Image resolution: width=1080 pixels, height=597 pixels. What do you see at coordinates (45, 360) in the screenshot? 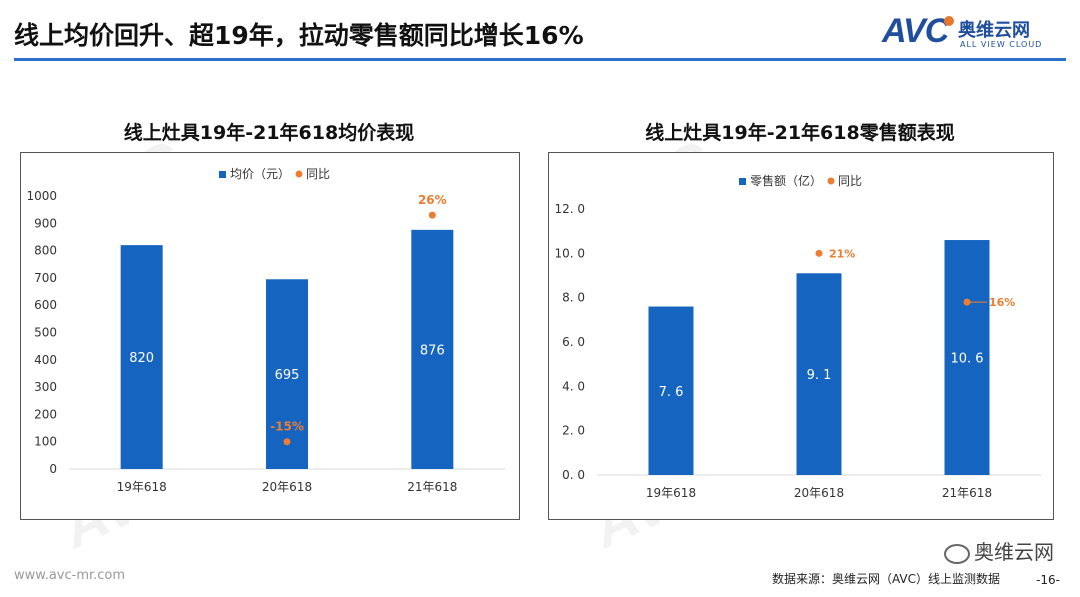
I see `y-tick-label: 400` at bounding box center [45, 360].